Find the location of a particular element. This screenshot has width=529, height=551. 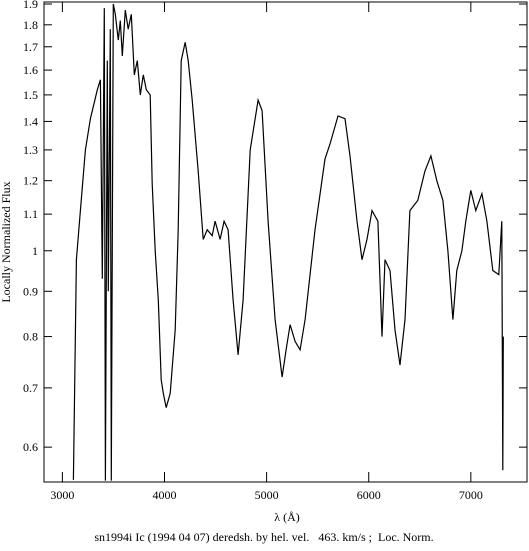

x-tick-label: 7000 is located at coordinates (471, 495).